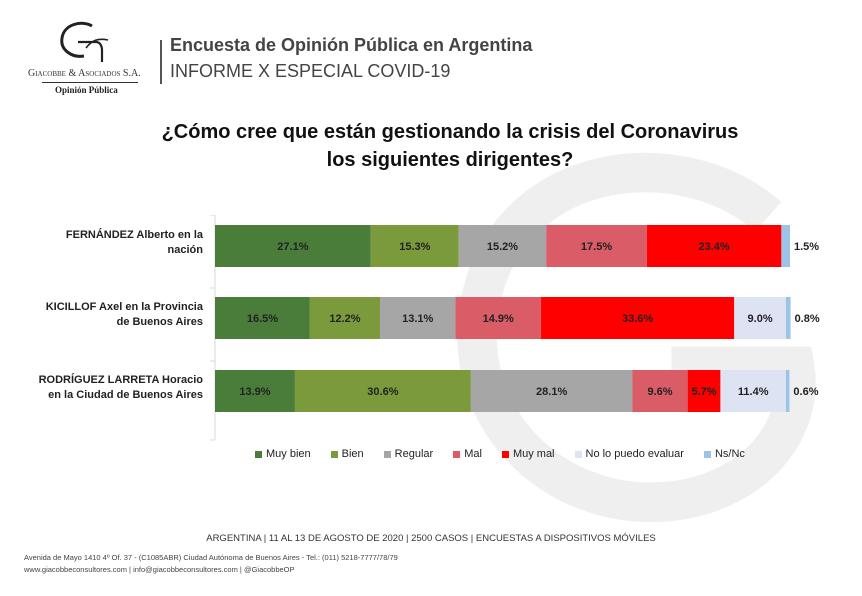 This screenshot has width=862, height=596. I want to click on legend-item: Muy bien, so click(283, 454).